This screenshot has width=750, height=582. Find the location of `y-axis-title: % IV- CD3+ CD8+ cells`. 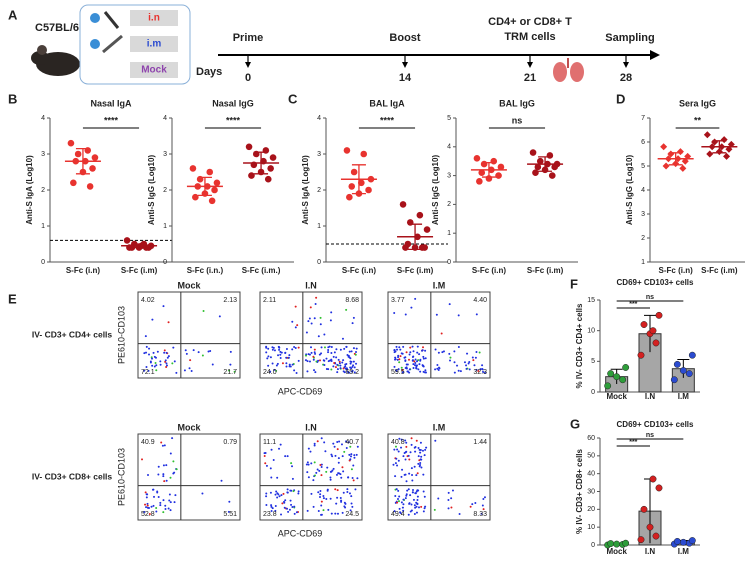

y-axis-title: % IV- CD3+ CD8+ cells is located at coordinates (579, 490).